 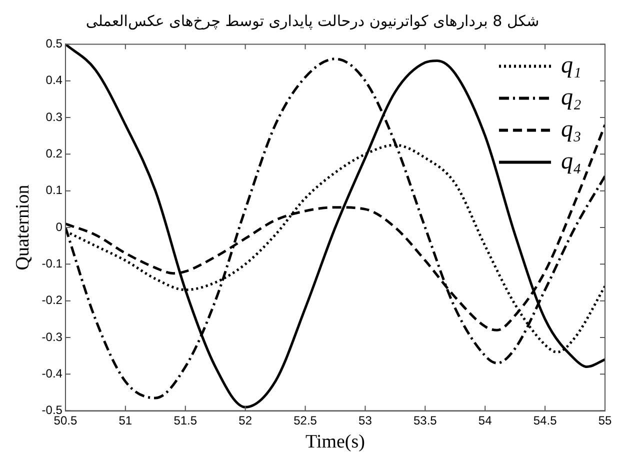 What do you see at coordinates (52, 300) in the screenshot?
I see `y-tick-label: -0.2` at bounding box center [52, 300].